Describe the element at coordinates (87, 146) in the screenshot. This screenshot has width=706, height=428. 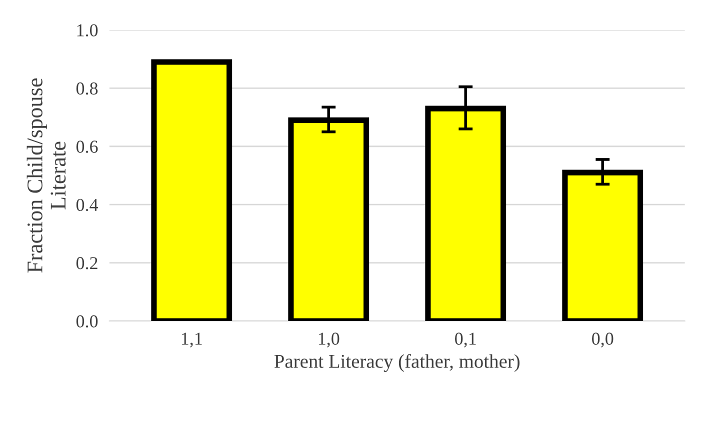
I see `y-tick-label: 0.6` at that location.